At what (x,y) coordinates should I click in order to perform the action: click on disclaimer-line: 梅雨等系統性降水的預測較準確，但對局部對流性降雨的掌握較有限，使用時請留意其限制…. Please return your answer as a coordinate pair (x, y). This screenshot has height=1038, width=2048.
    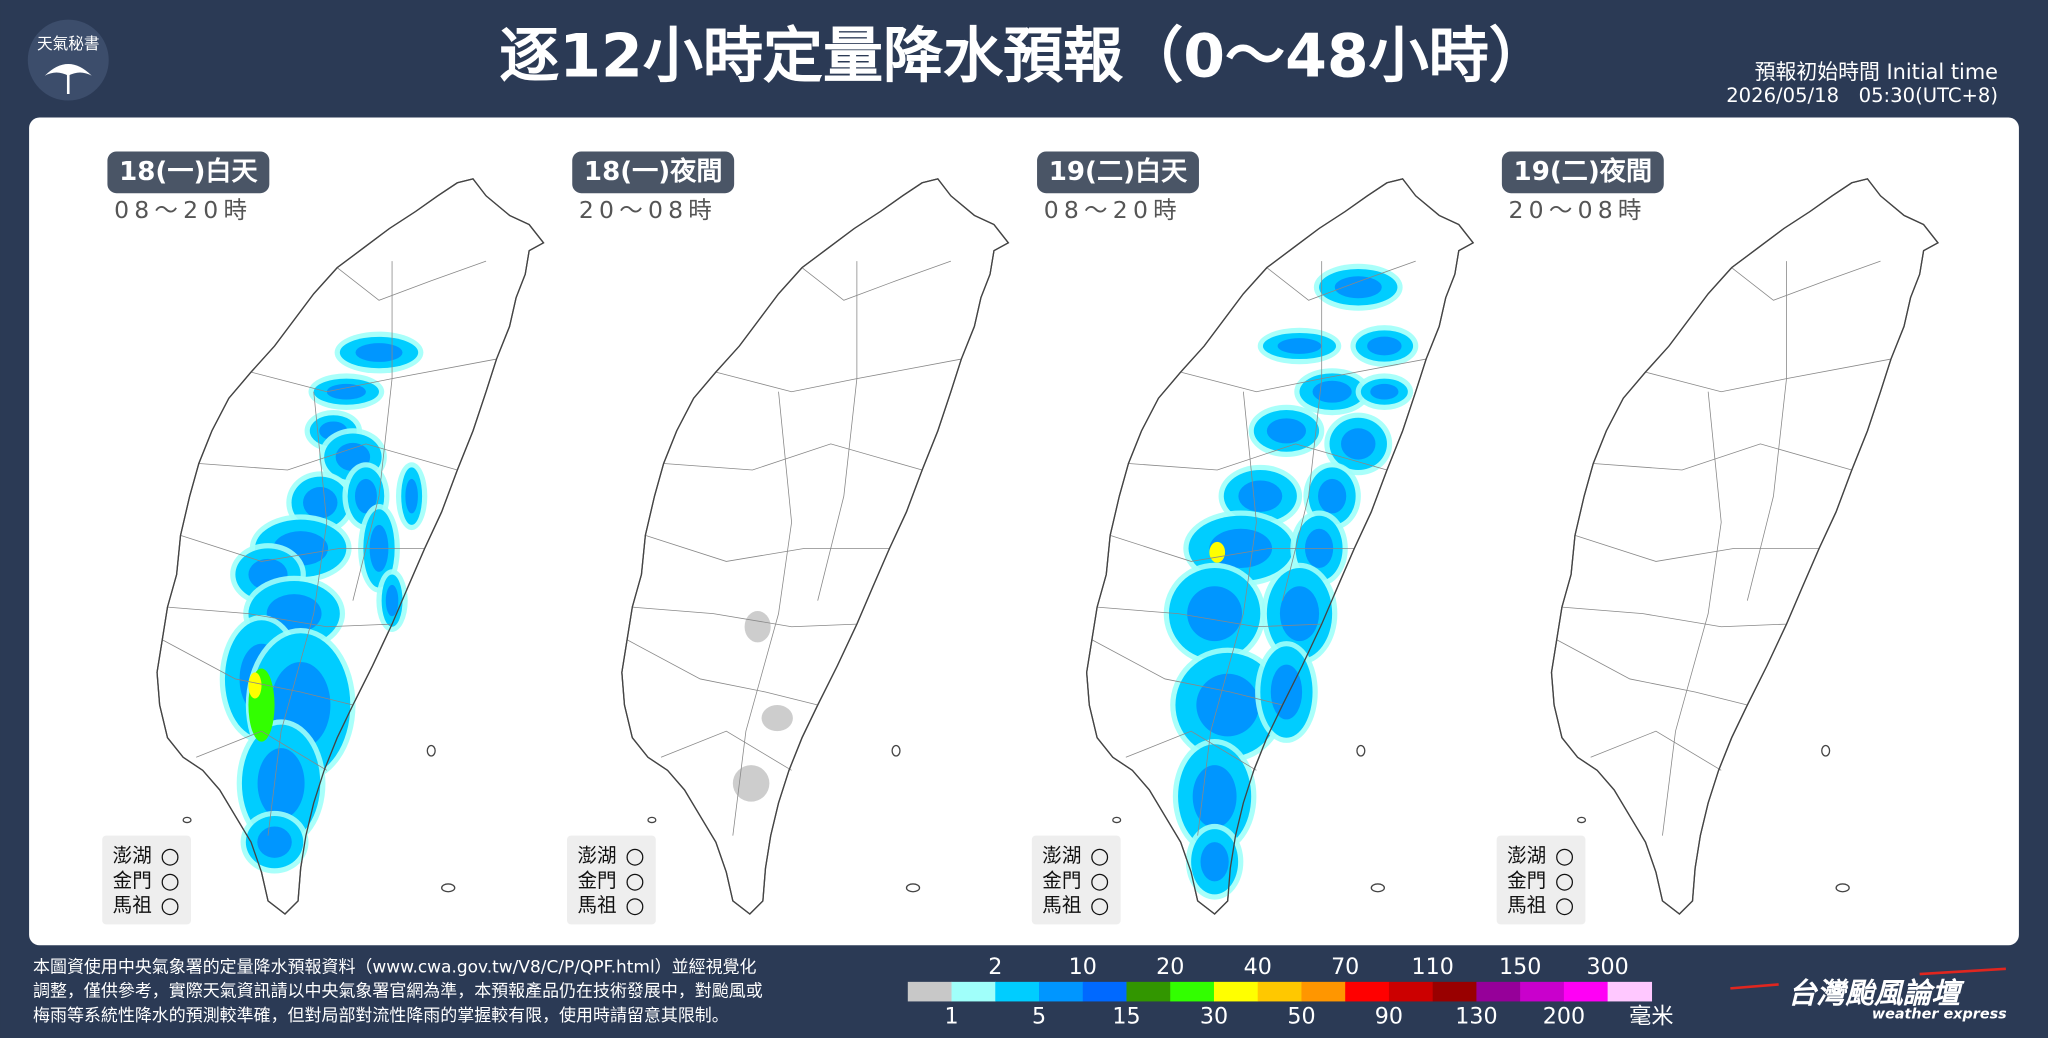
    Looking at the image, I should click on (381, 1015).